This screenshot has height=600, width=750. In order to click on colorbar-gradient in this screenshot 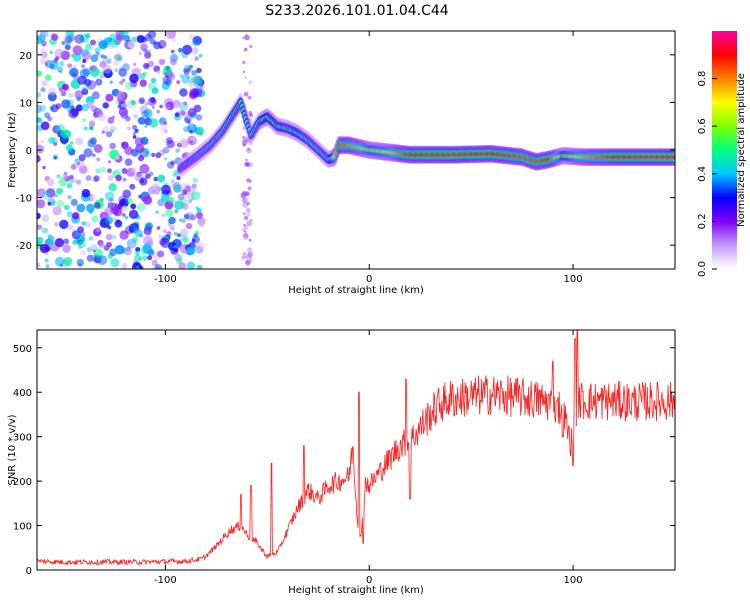, I will do `click(724, 150)`.